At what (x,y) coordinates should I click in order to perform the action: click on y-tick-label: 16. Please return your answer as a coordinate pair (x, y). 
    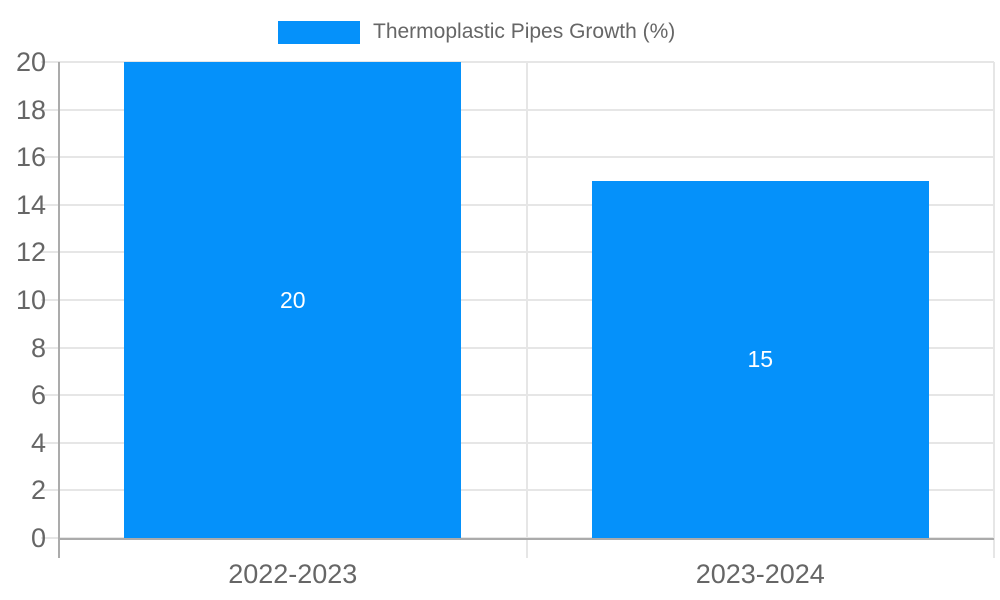
    Looking at the image, I should click on (30, 157).